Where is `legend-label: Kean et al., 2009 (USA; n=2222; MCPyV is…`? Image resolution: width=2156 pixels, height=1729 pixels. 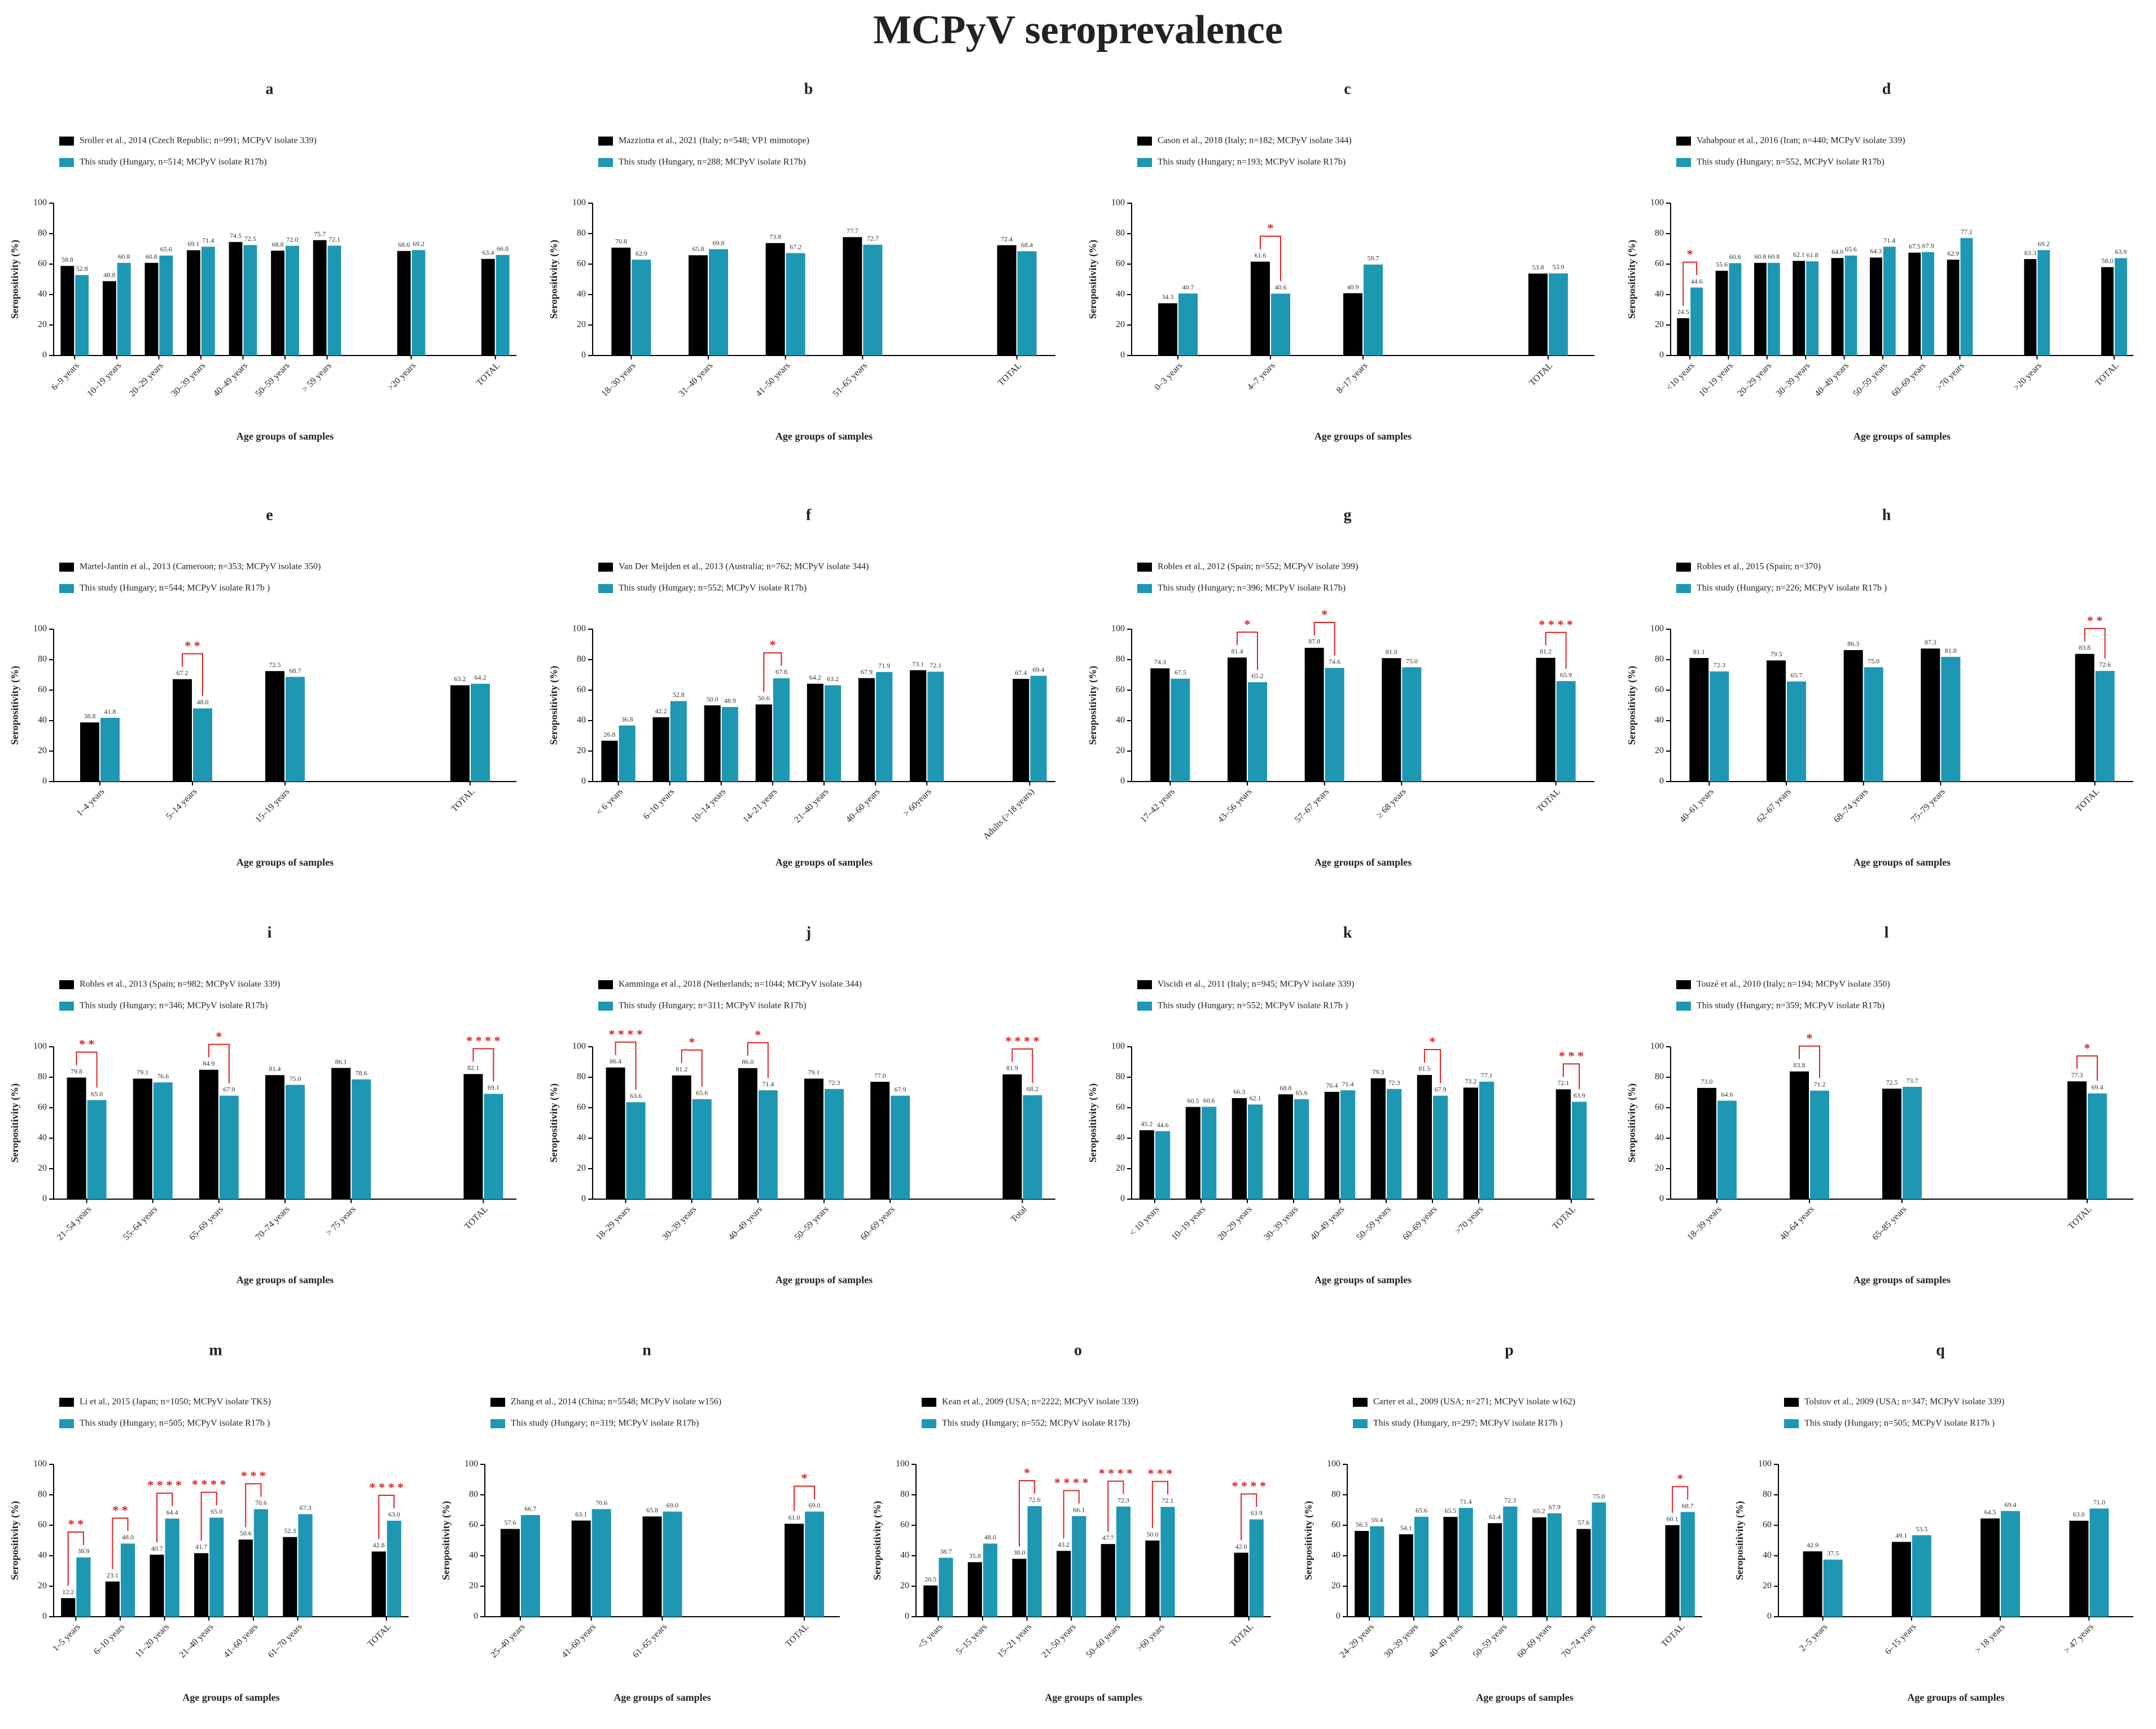 legend-label: Kean et al., 2009 (USA; n=2222; MCPyV is… is located at coordinates (1040, 1402).